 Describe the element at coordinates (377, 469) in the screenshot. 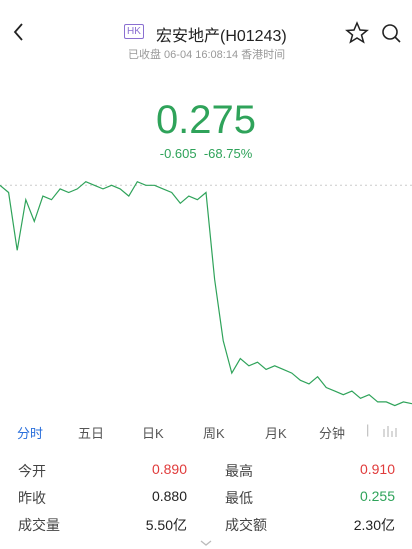

I see `stat-value: 0.910` at that location.